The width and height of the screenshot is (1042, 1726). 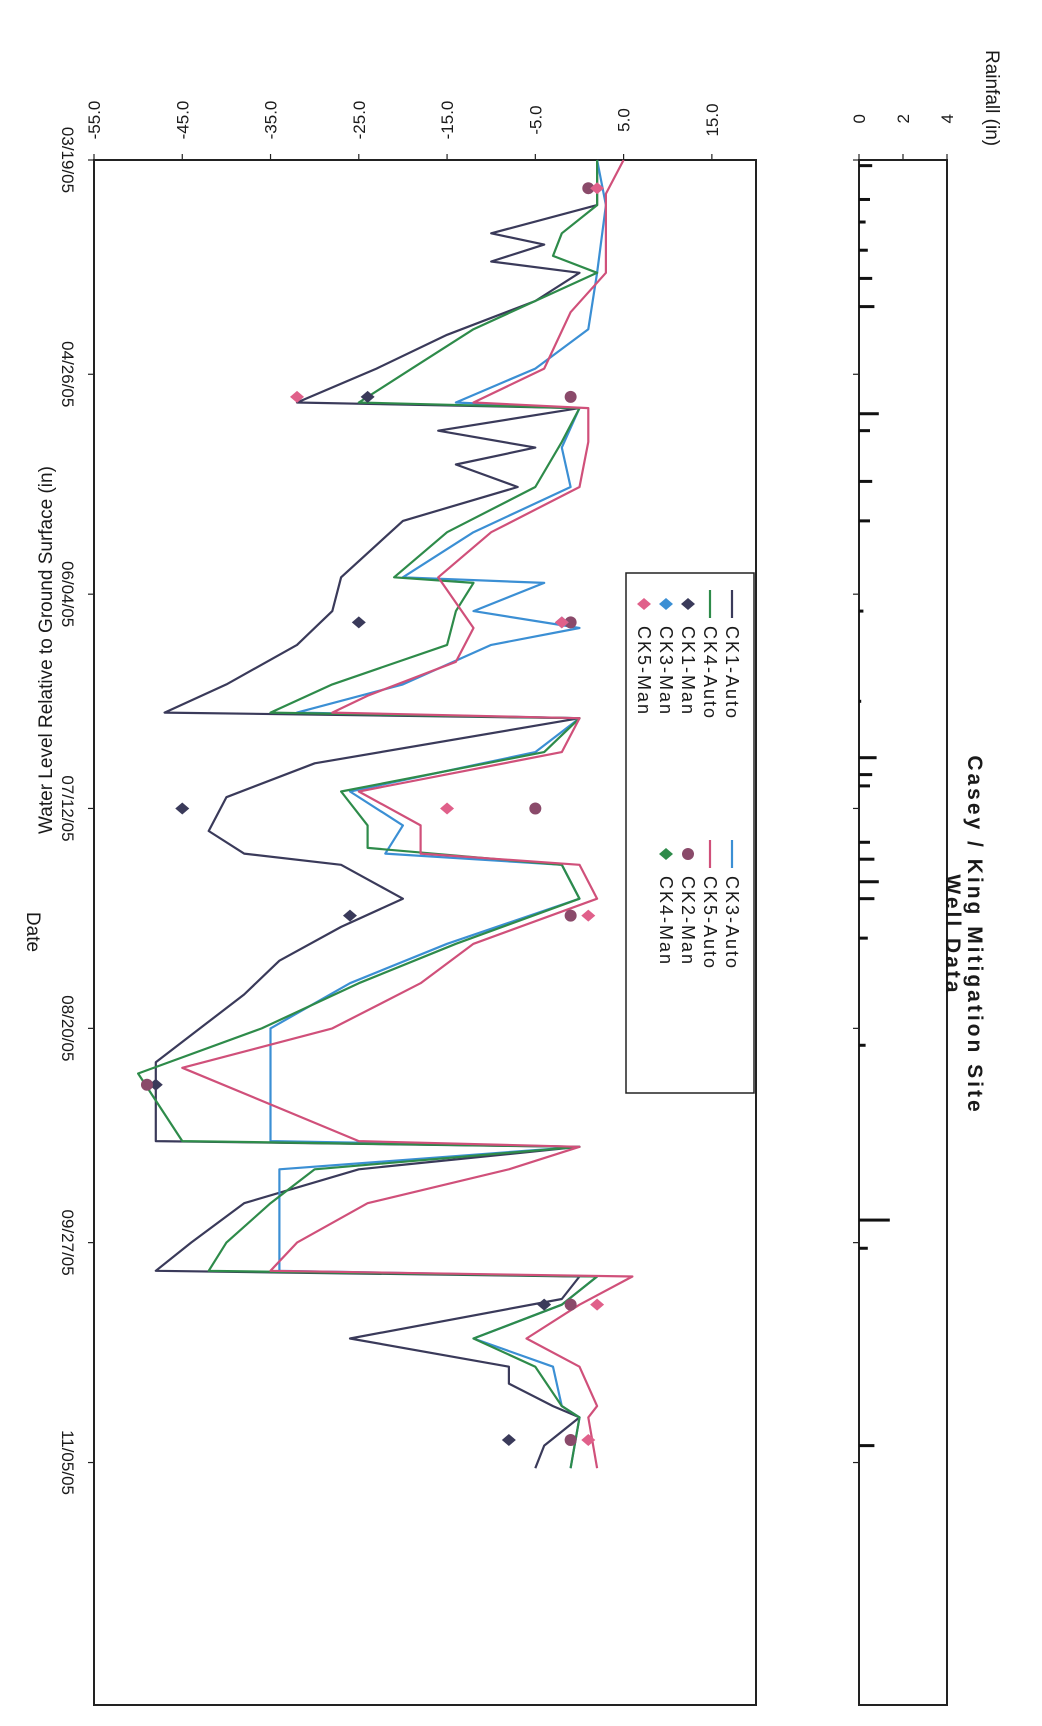 I want to click on y-tick-label: -5.0, so click(x=535, y=119).